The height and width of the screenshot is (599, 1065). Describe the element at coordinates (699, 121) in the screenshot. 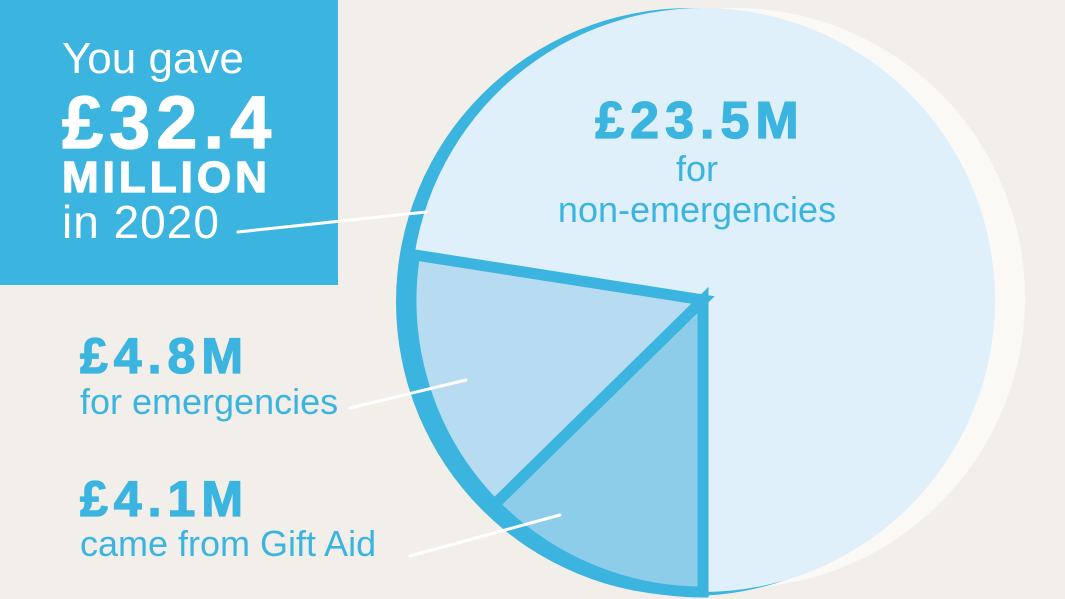

I see `slice-value-label: £23.5M` at that location.